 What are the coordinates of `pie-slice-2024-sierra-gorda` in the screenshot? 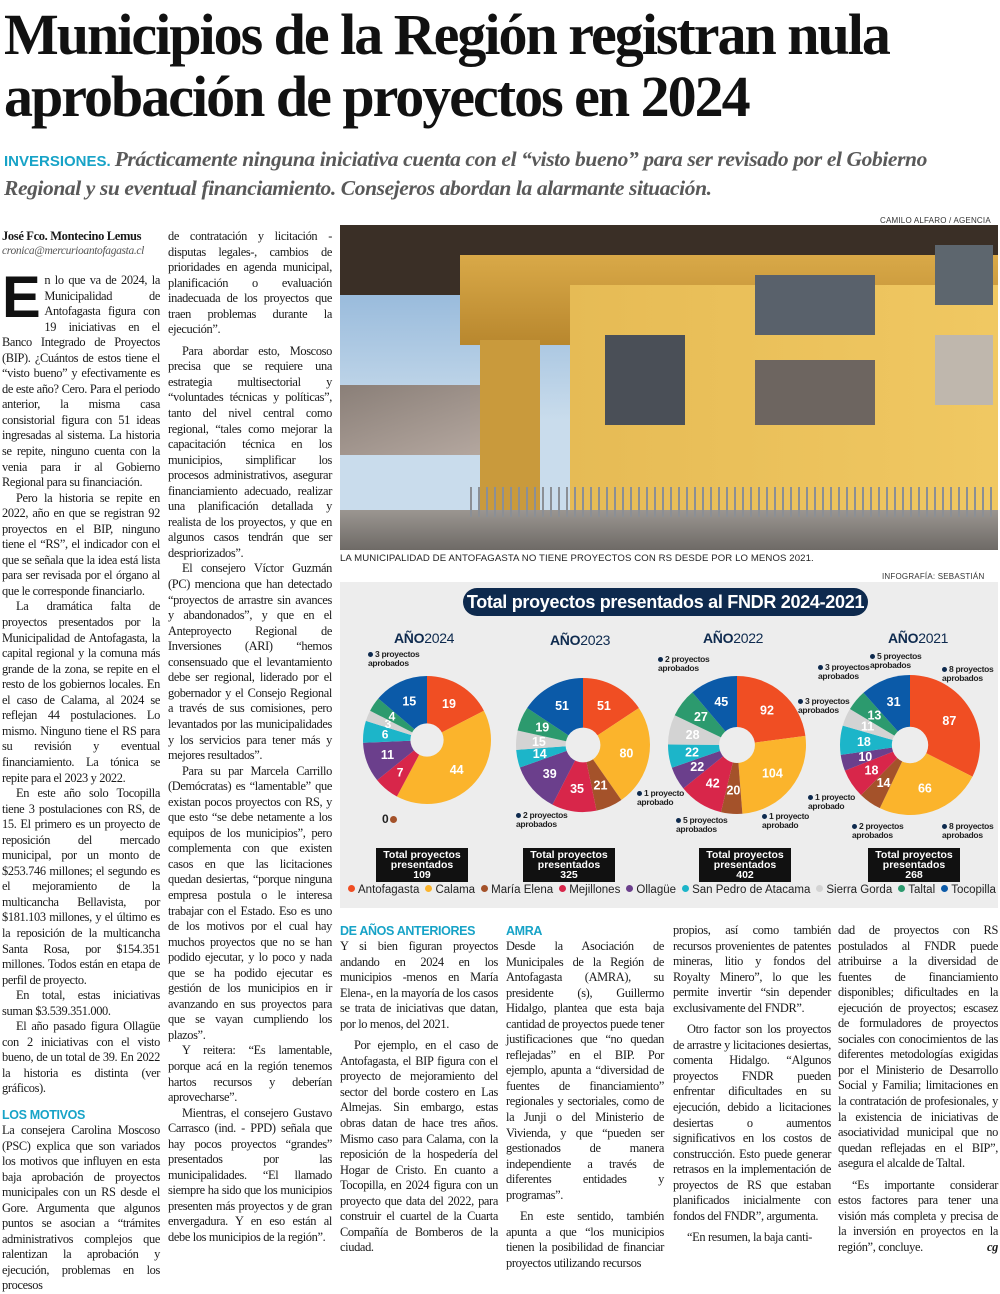 It's located at (396, 725).